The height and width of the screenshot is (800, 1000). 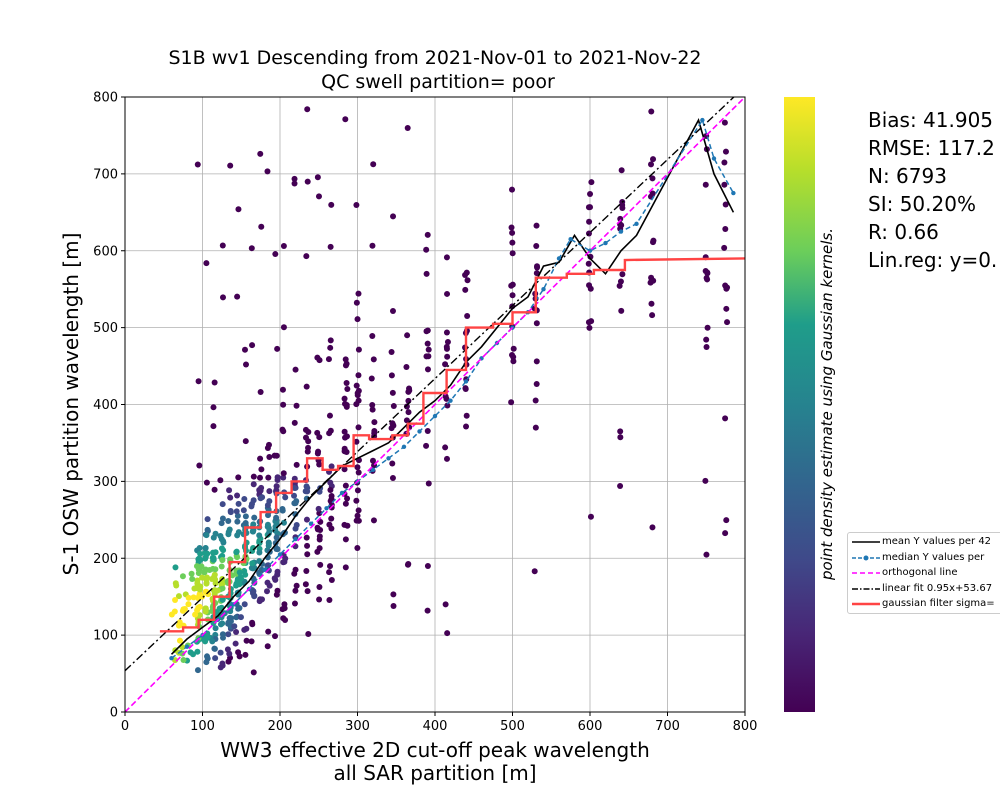 I want to click on x-axis-label-line2: all SAR partition [m], so click(x=434, y=773).